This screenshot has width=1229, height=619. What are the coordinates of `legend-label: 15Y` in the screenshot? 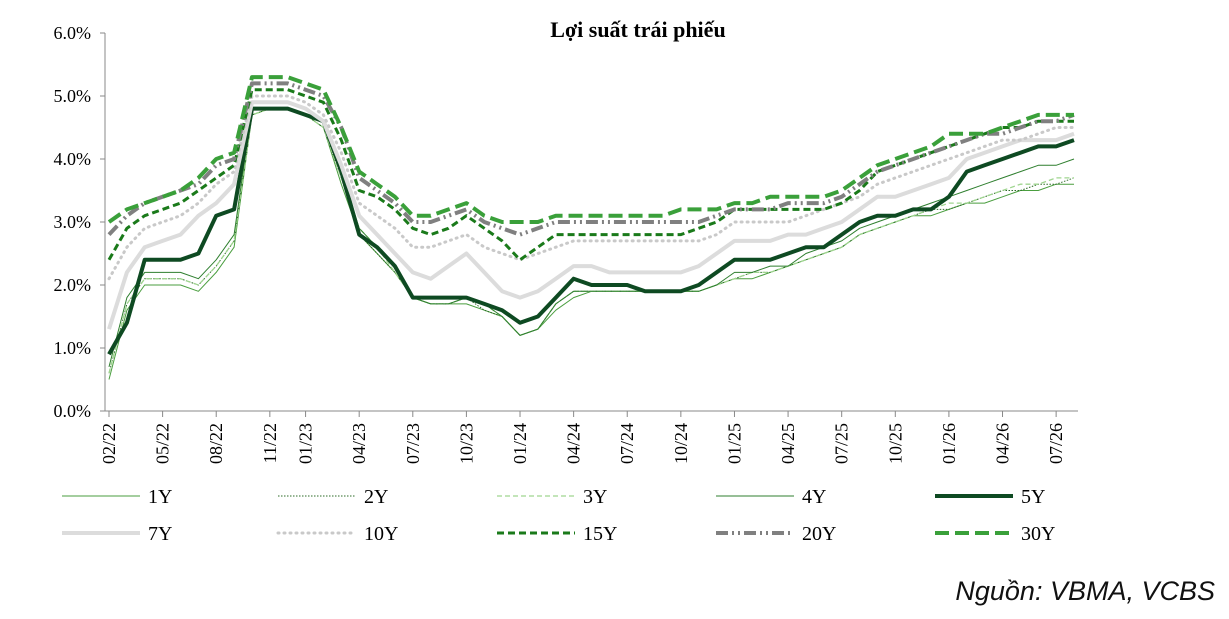 It's located at (600, 534).